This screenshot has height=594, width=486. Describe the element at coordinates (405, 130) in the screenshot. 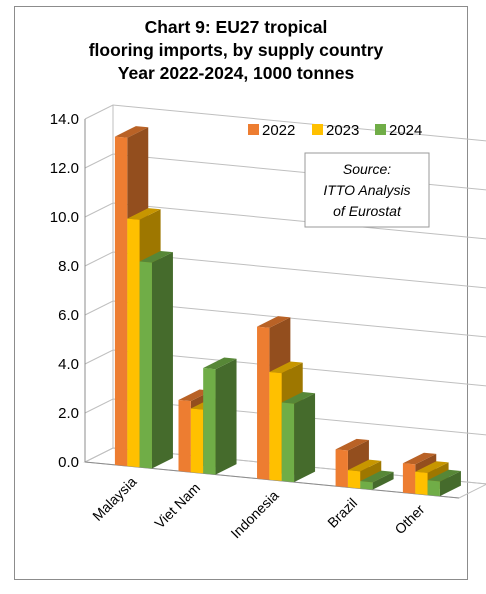

I see `legend-label-2024: 2024` at that location.